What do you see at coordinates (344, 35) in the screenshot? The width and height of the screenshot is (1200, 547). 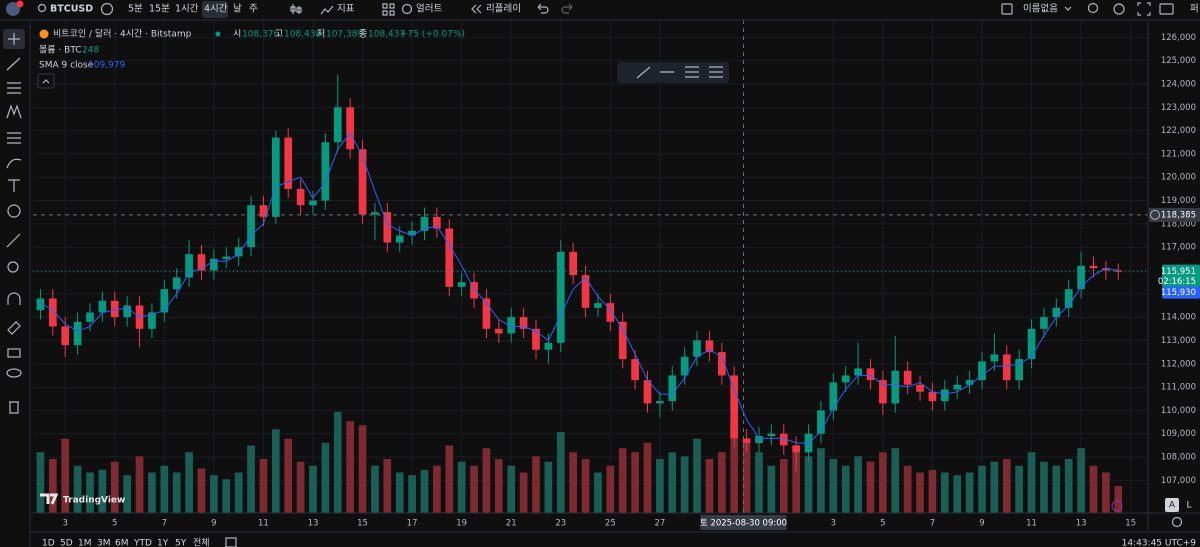 I see `ohlc-value: 107,389` at bounding box center [344, 35].